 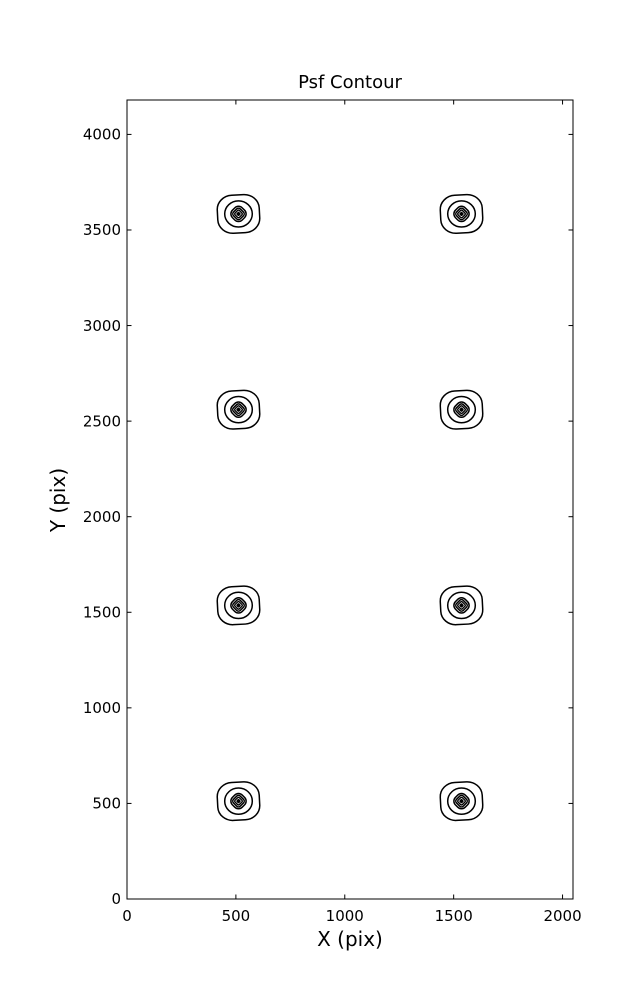 What do you see at coordinates (102, 230) in the screenshot?
I see `y-tick-label: 3500` at bounding box center [102, 230].